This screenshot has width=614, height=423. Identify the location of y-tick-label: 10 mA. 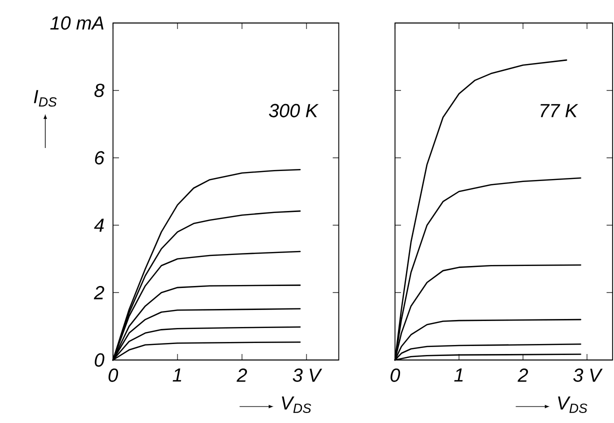
(77, 23).